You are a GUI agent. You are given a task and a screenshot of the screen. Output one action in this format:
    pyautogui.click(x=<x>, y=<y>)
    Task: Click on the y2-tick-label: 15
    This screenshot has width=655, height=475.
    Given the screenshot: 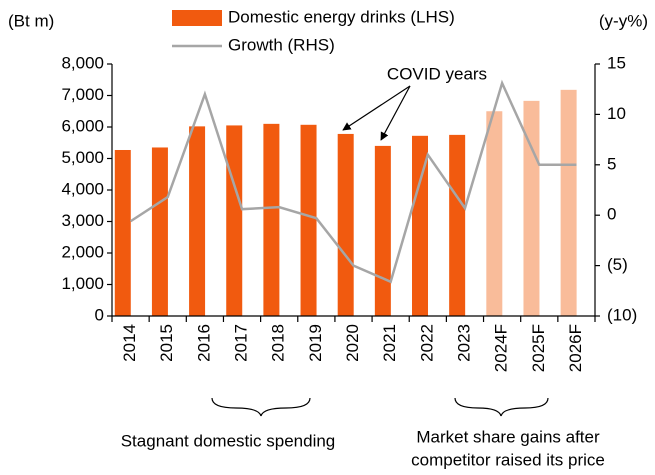 What is the action you would take?
    pyautogui.click(x=616, y=62)
    